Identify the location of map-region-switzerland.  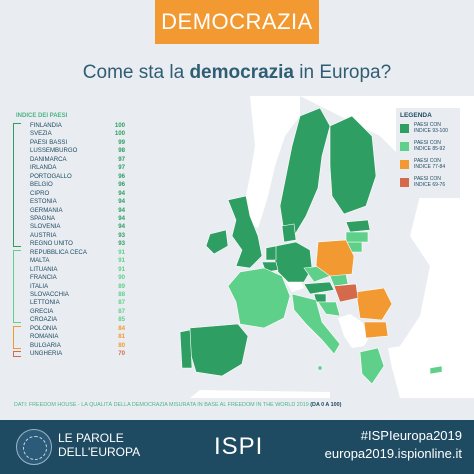
(295, 286).